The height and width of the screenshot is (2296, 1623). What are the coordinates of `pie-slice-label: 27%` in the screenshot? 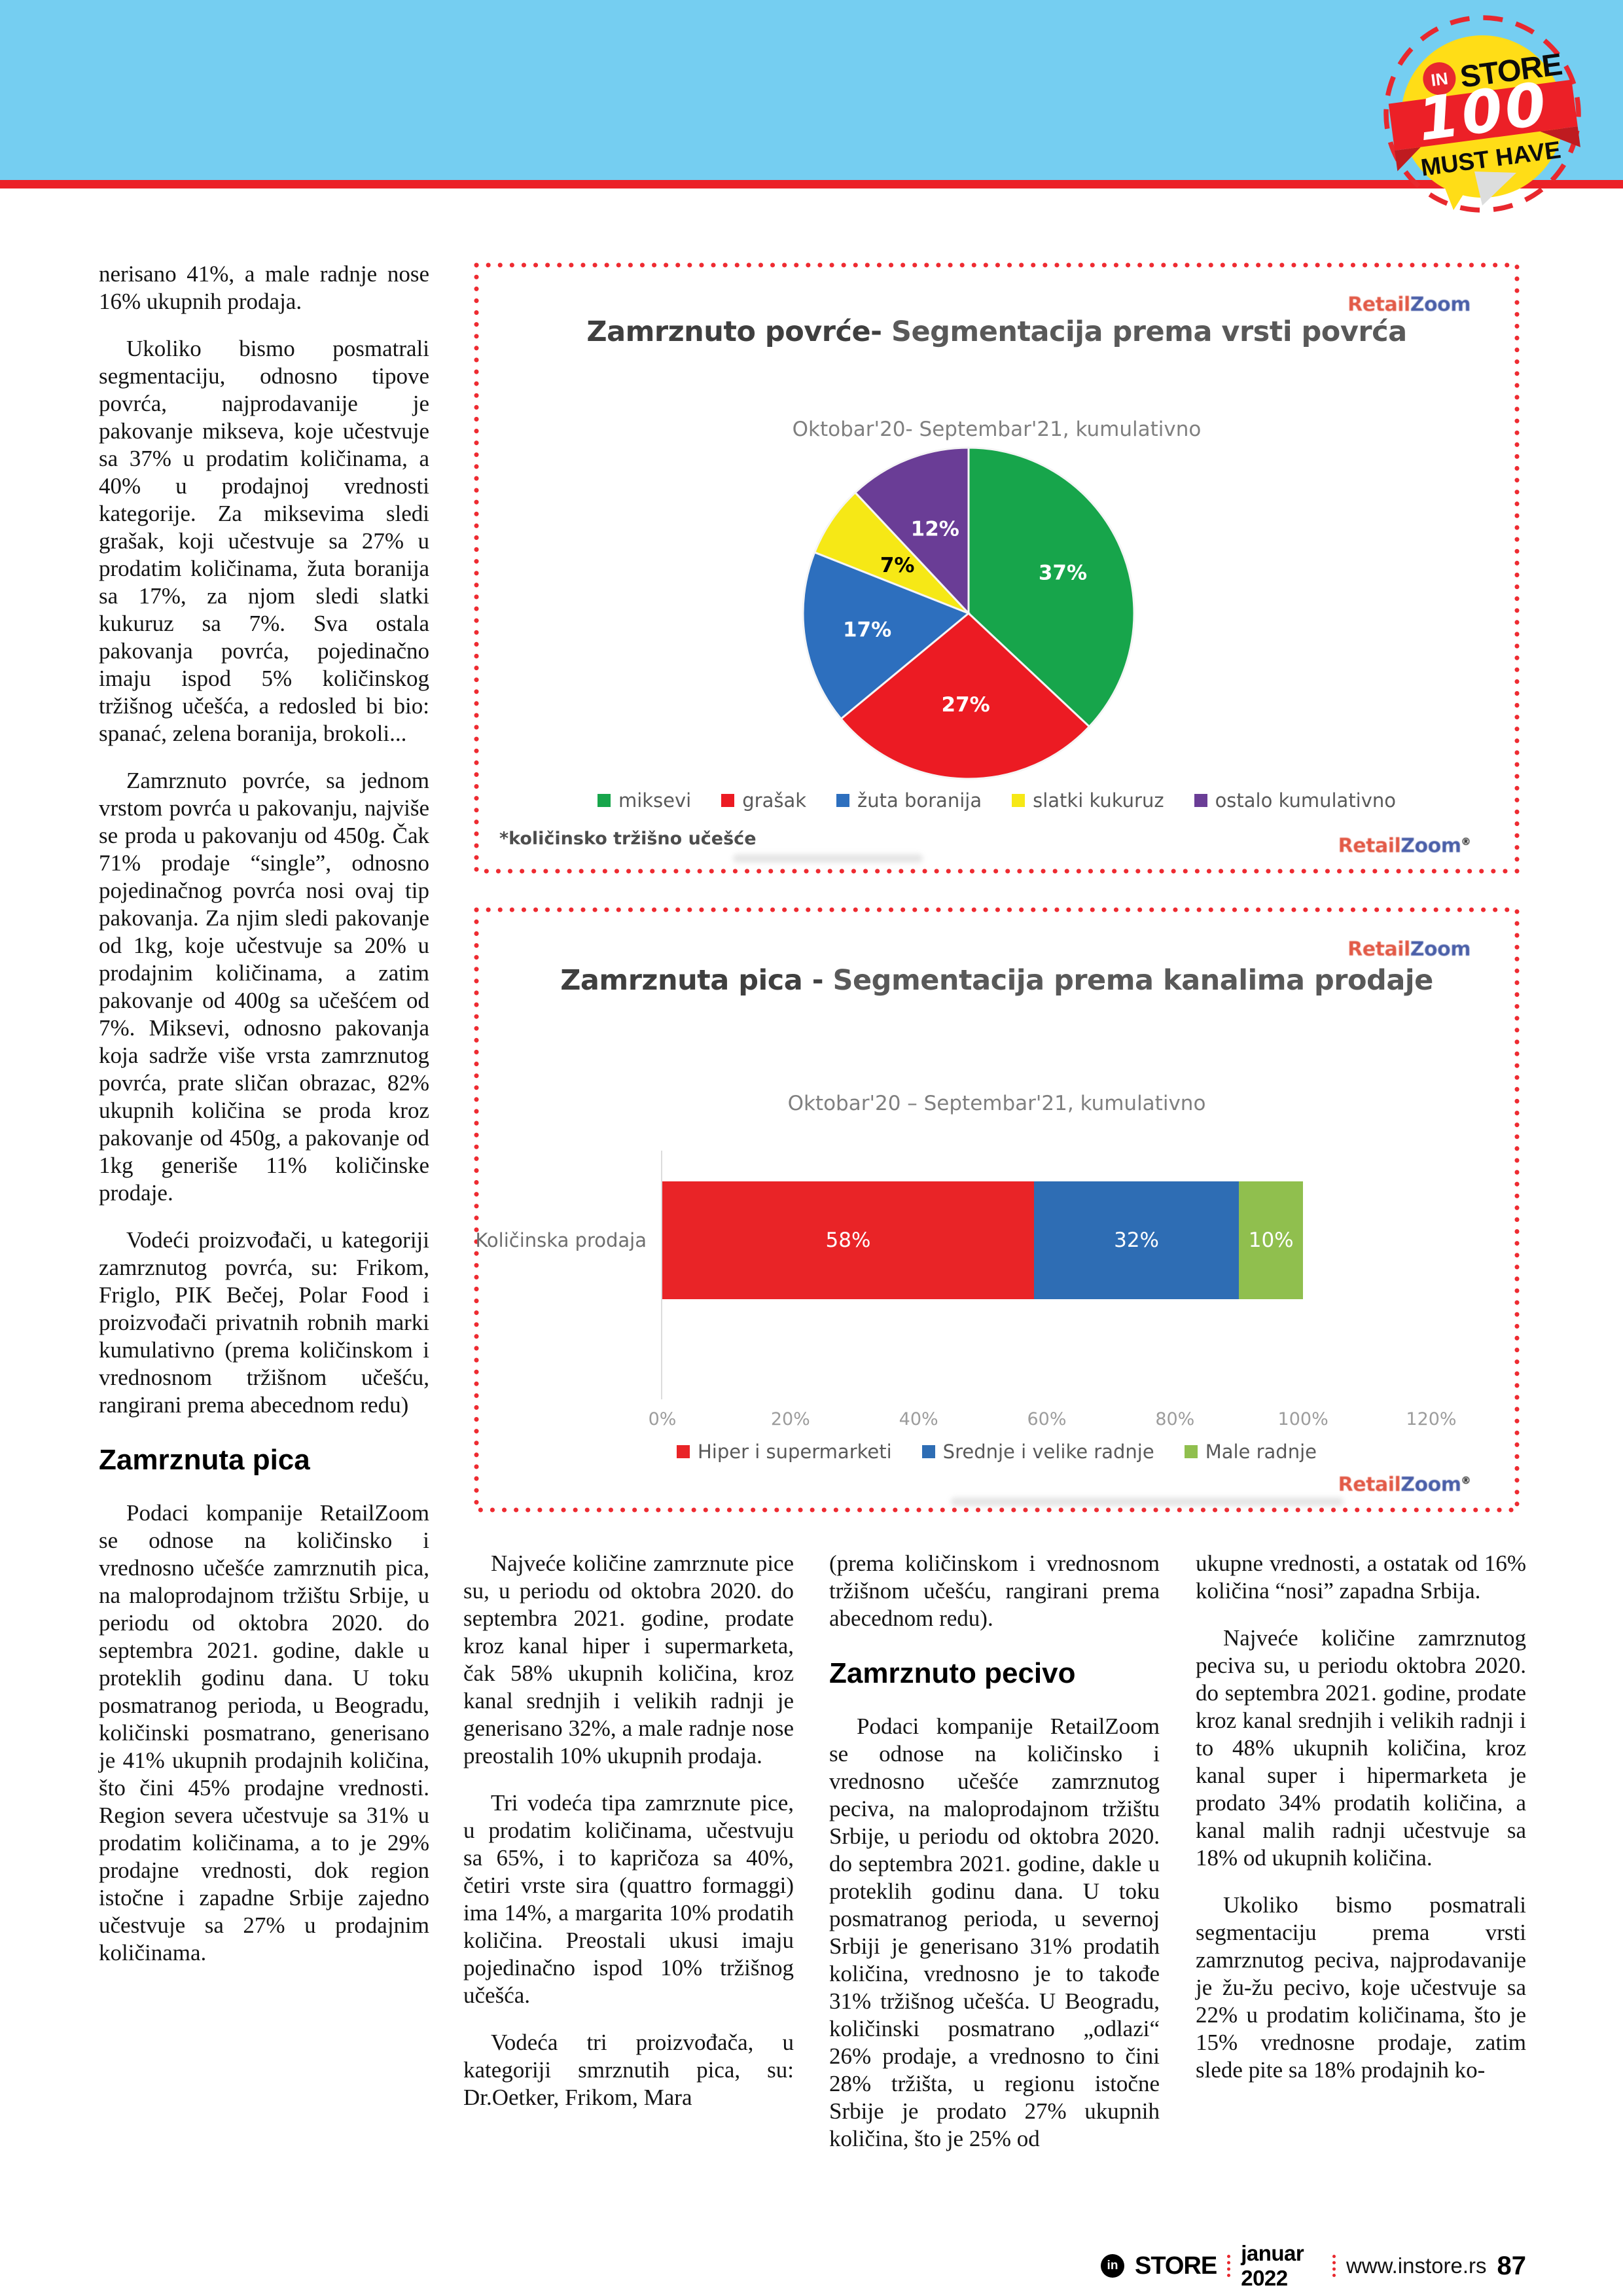 It's located at (966, 705).